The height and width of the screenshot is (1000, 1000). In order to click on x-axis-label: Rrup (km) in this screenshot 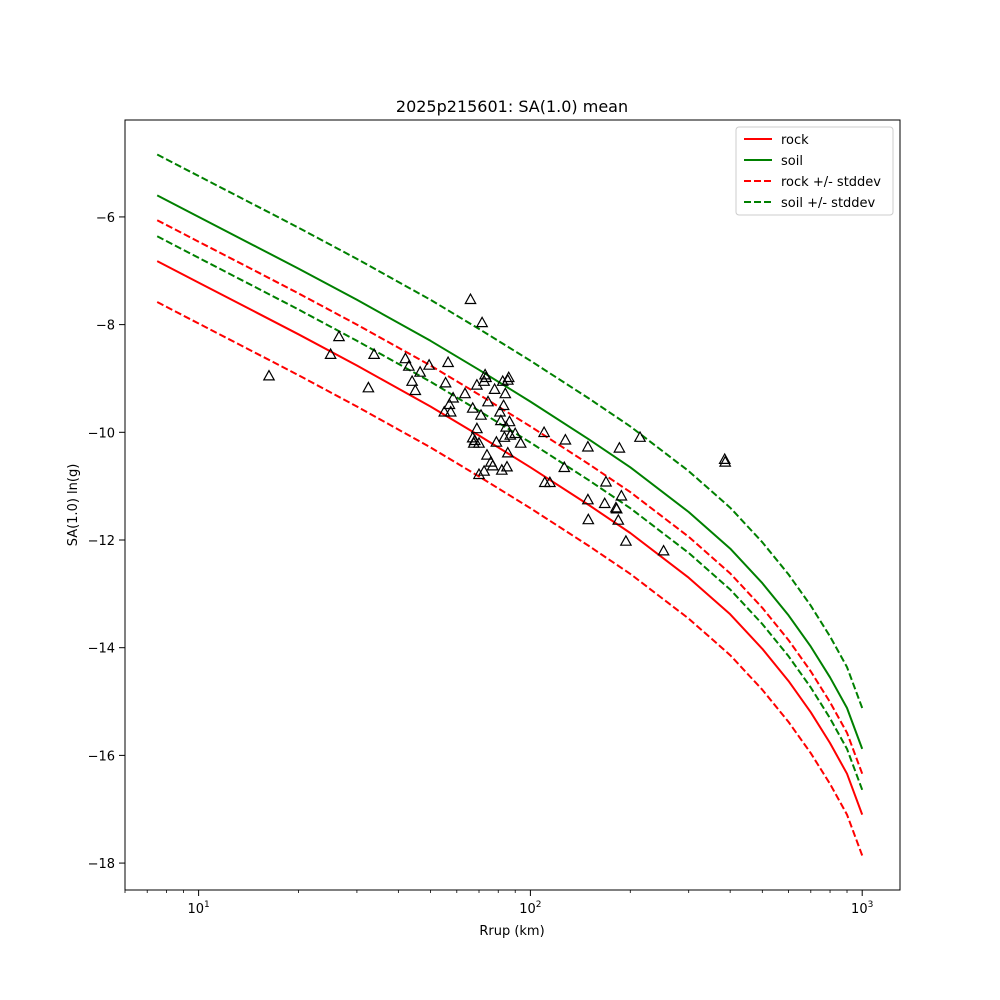, I will do `click(511, 931)`.